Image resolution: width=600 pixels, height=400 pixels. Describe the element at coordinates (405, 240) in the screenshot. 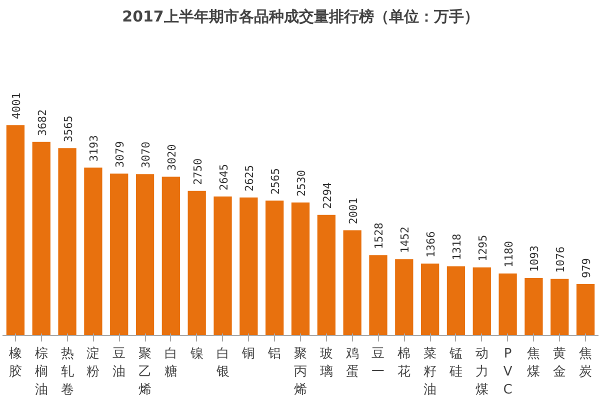

I see `data-label: 1452` at that location.